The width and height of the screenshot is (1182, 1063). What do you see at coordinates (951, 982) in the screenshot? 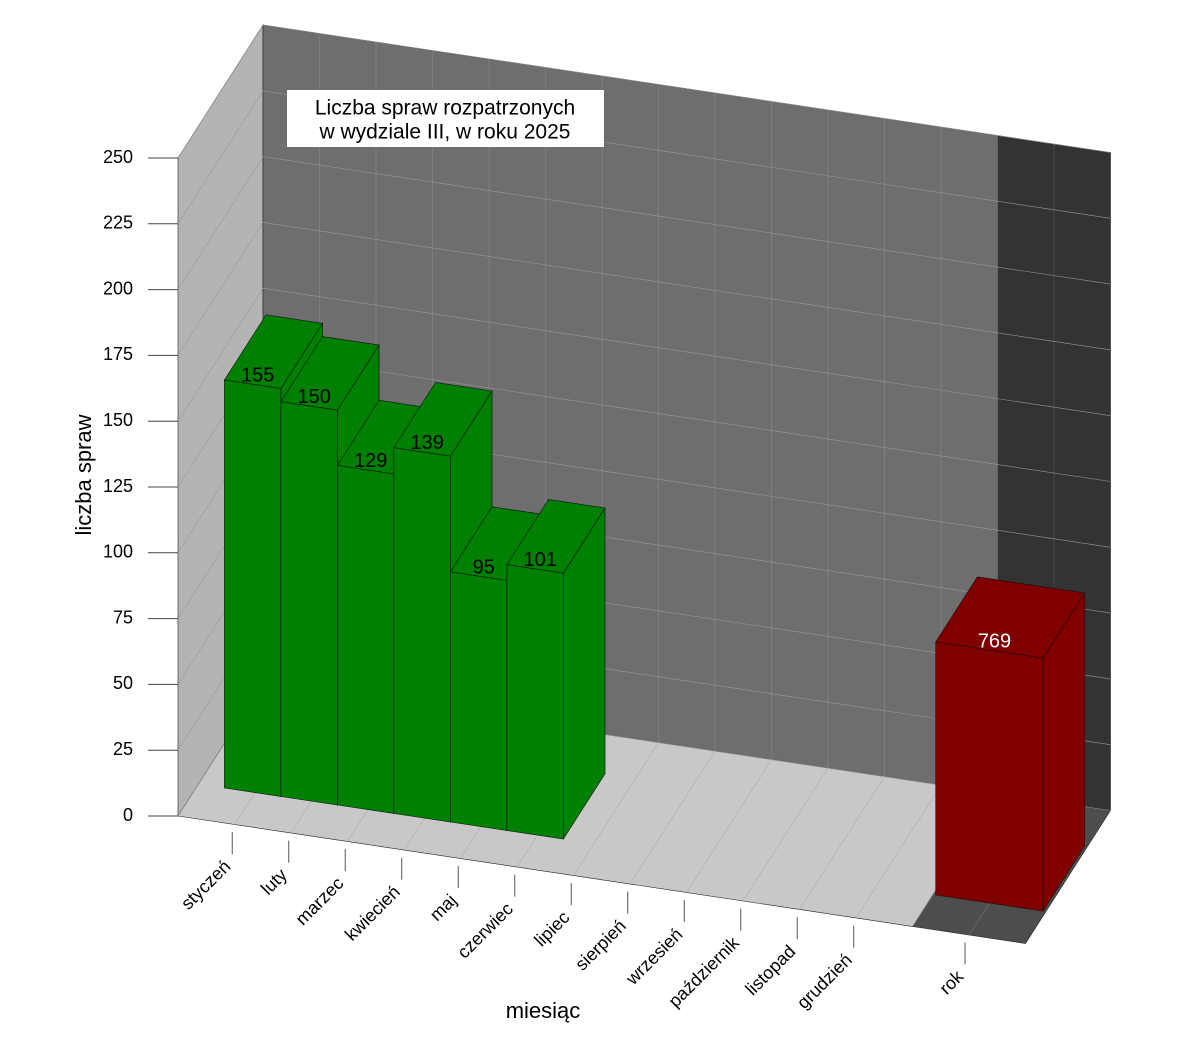
I see `x-tick-label: rok` at bounding box center [951, 982].